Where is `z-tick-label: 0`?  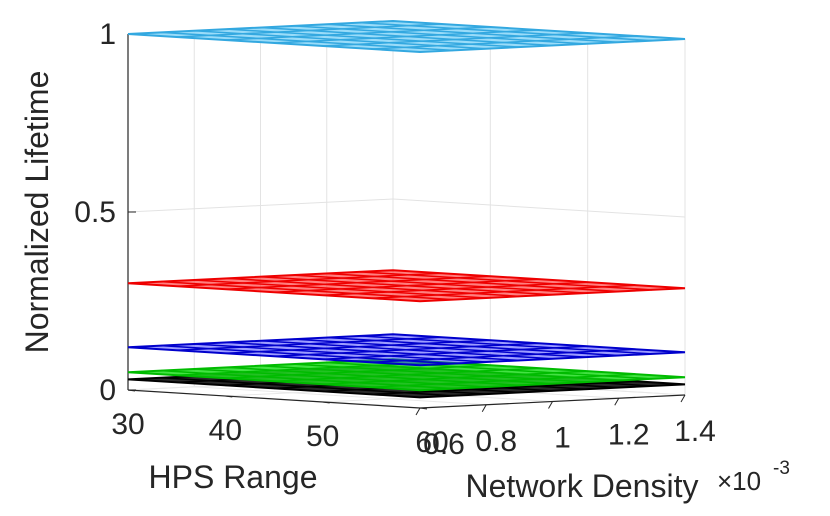 z-tick-label: 0 is located at coordinates (107, 390).